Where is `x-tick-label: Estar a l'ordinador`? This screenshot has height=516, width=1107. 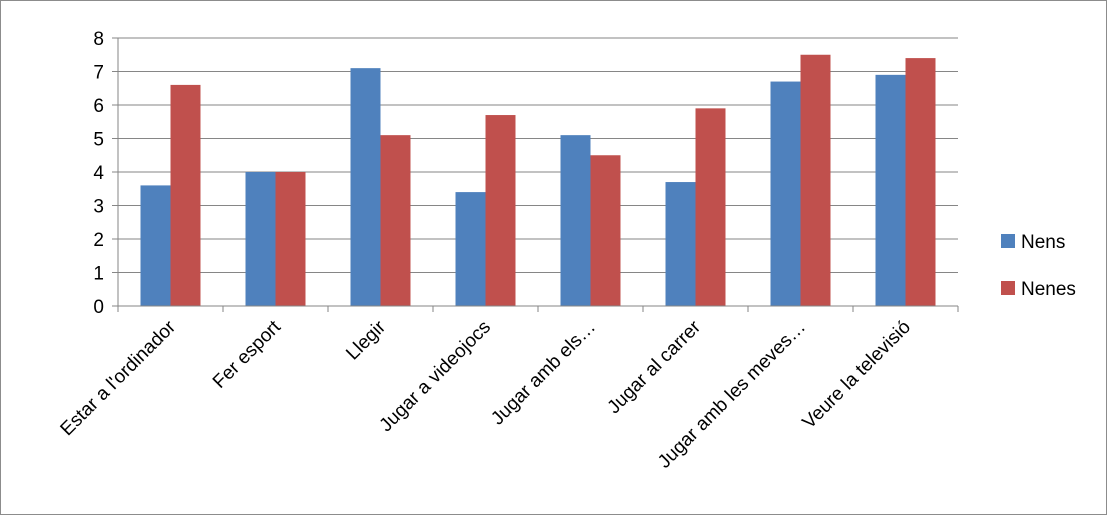
x-tick-label: Estar a l'ordinador is located at coordinates (119, 378).